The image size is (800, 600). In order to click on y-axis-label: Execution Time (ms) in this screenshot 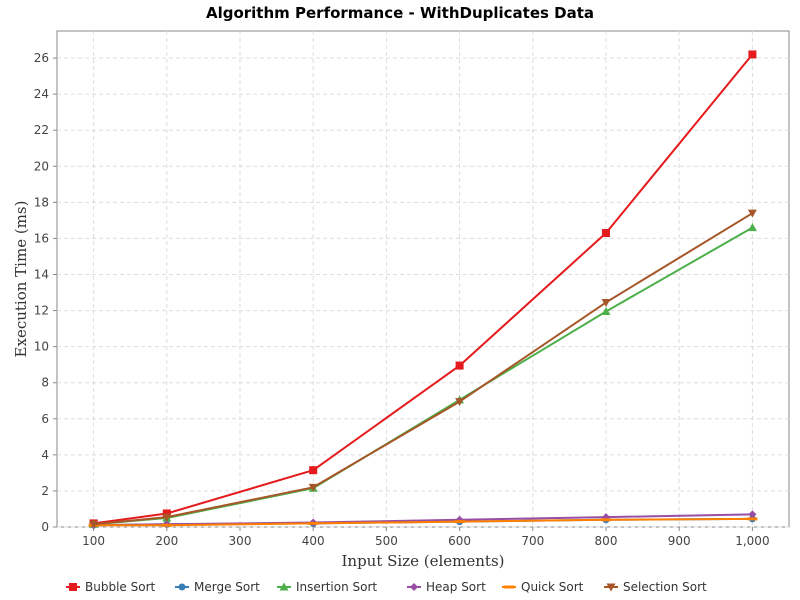, I will do `click(21, 279)`.